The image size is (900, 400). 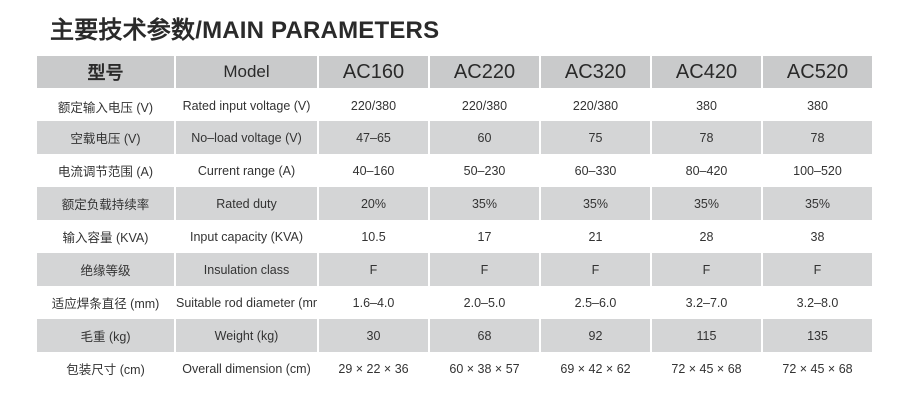 What do you see at coordinates (817, 72) in the screenshot?
I see `model-header-ac520: AC520` at bounding box center [817, 72].